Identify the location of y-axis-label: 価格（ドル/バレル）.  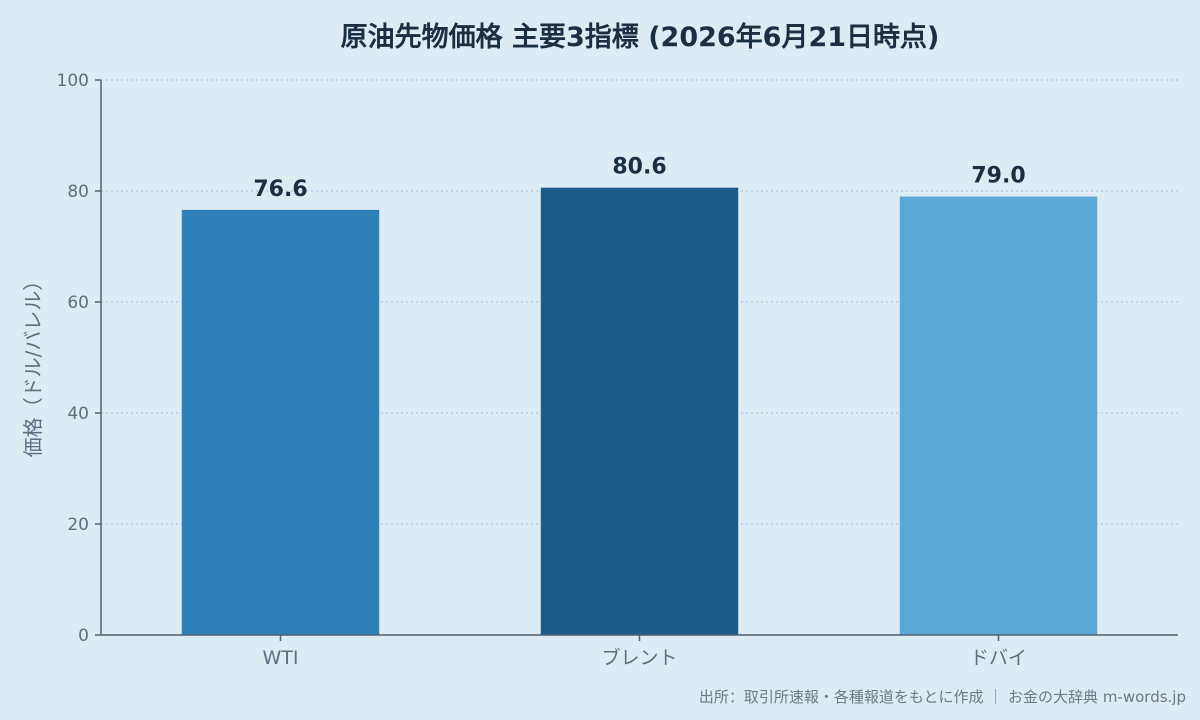
(33, 364).